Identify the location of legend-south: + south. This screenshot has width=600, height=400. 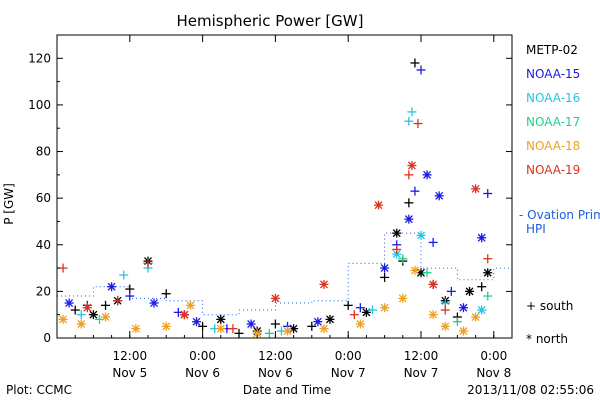
(549, 306).